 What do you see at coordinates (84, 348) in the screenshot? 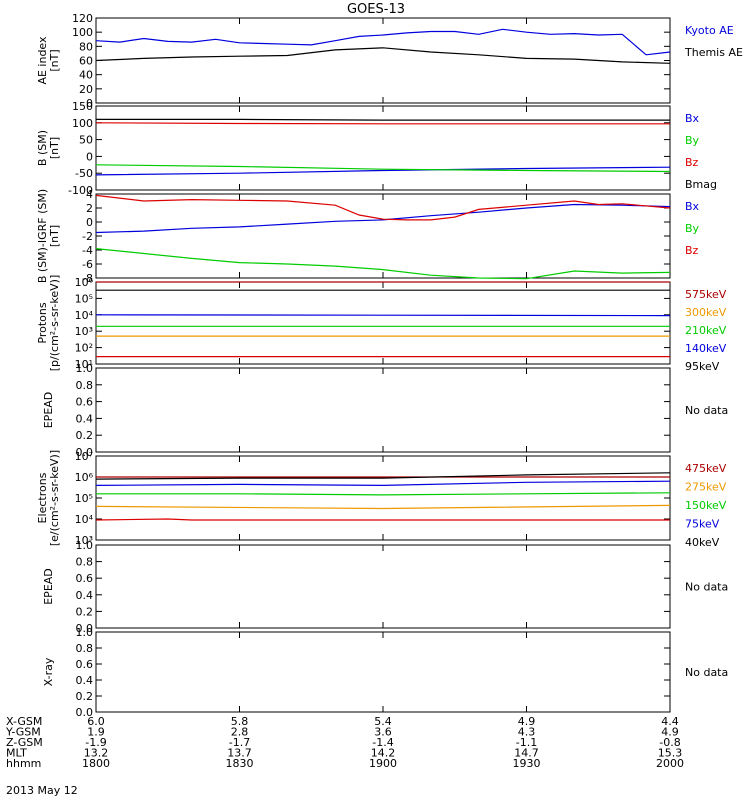
I see `y-tick-label: 10²` at bounding box center [84, 348].